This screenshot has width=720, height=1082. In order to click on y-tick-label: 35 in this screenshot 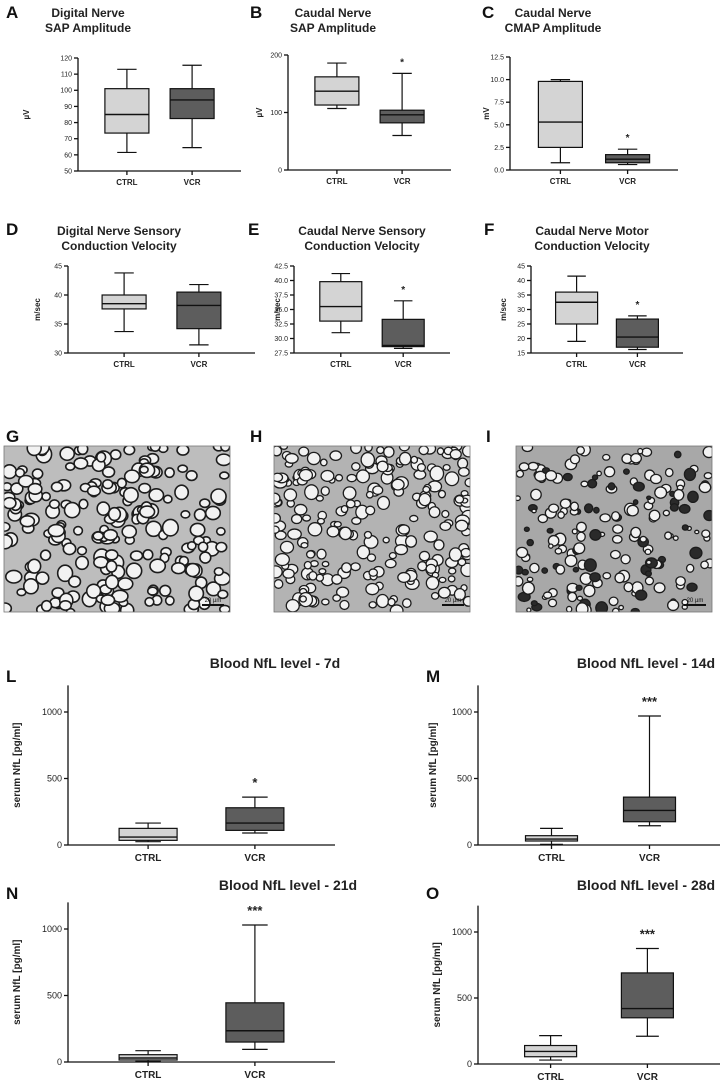, I will do `click(521, 295)`.